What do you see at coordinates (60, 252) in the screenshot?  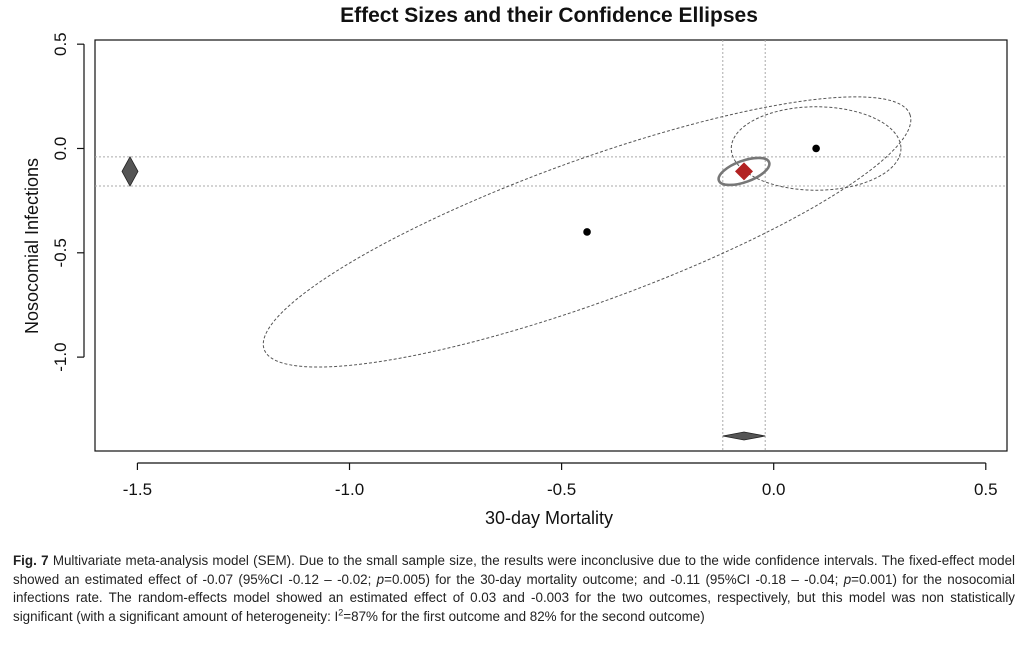 I see `y-tick-label-2: -0.5` at bounding box center [60, 252].